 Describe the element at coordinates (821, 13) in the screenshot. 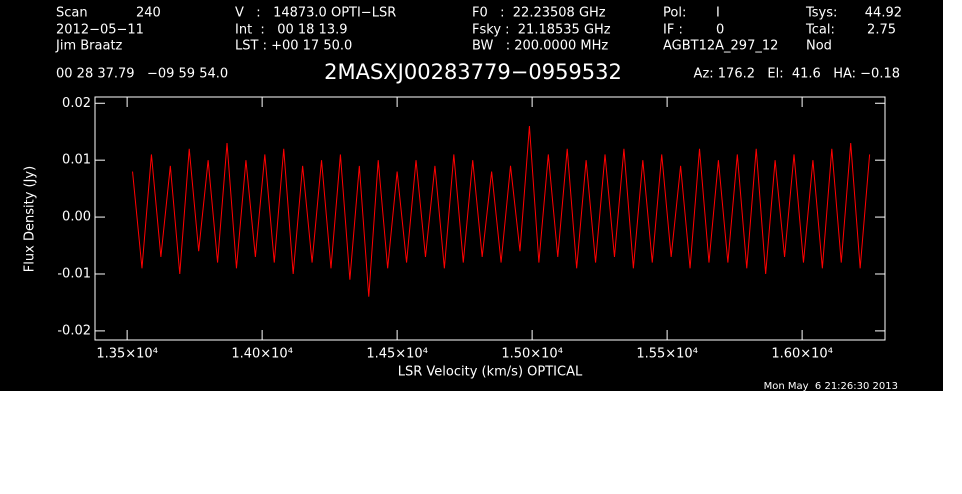

I see `header-text: Tsys:` at that location.